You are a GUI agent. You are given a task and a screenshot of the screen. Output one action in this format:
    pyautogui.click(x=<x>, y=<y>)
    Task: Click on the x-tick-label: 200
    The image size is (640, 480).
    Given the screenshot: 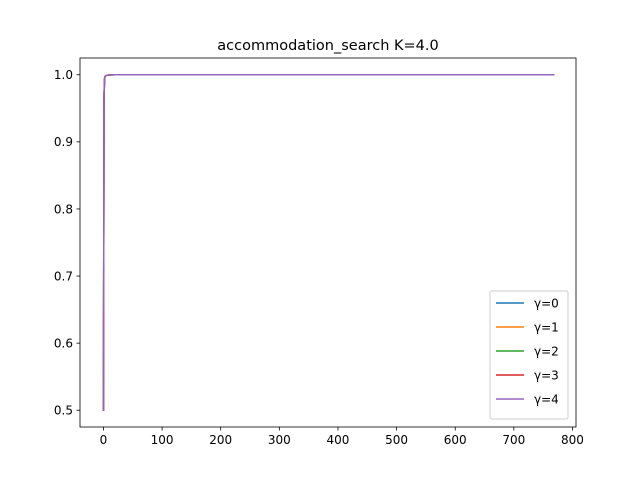 What is the action you would take?
    pyautogui.click(x=220, y=440)
    